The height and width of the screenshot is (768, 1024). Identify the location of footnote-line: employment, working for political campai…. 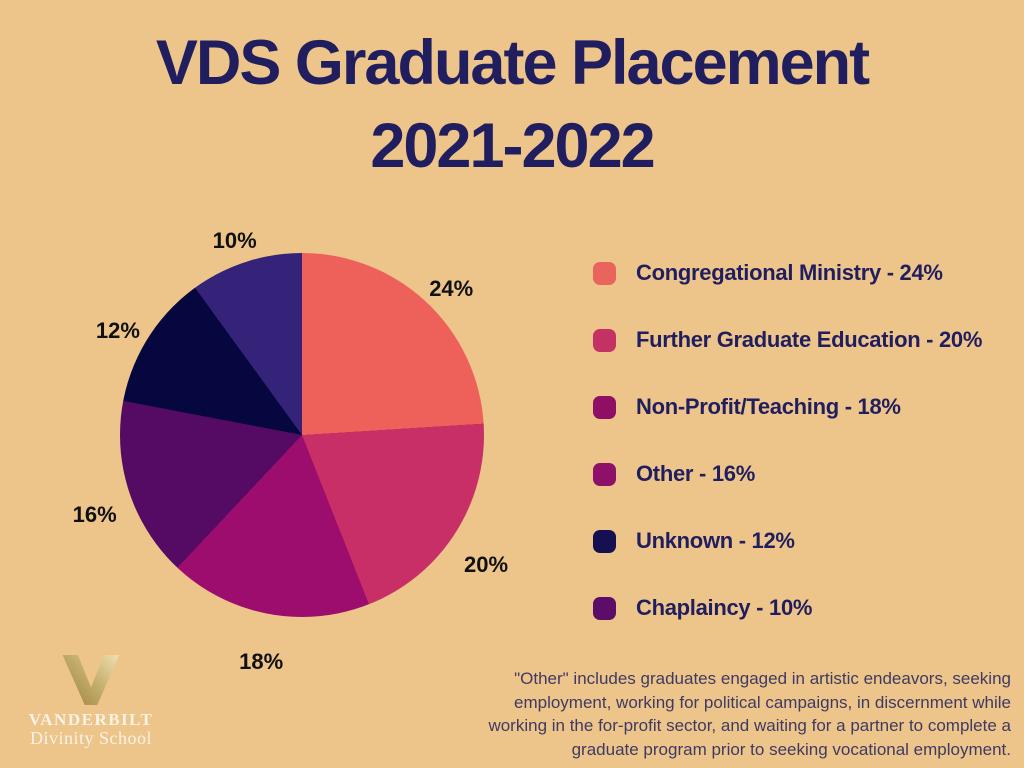
(762, 702).